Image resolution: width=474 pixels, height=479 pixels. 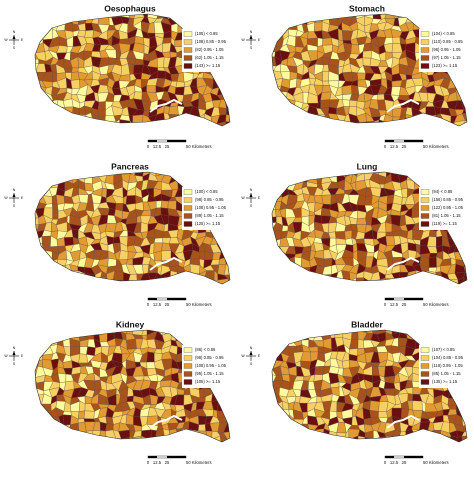 I want to click on legend-swatch, so click(x=425, y=208).